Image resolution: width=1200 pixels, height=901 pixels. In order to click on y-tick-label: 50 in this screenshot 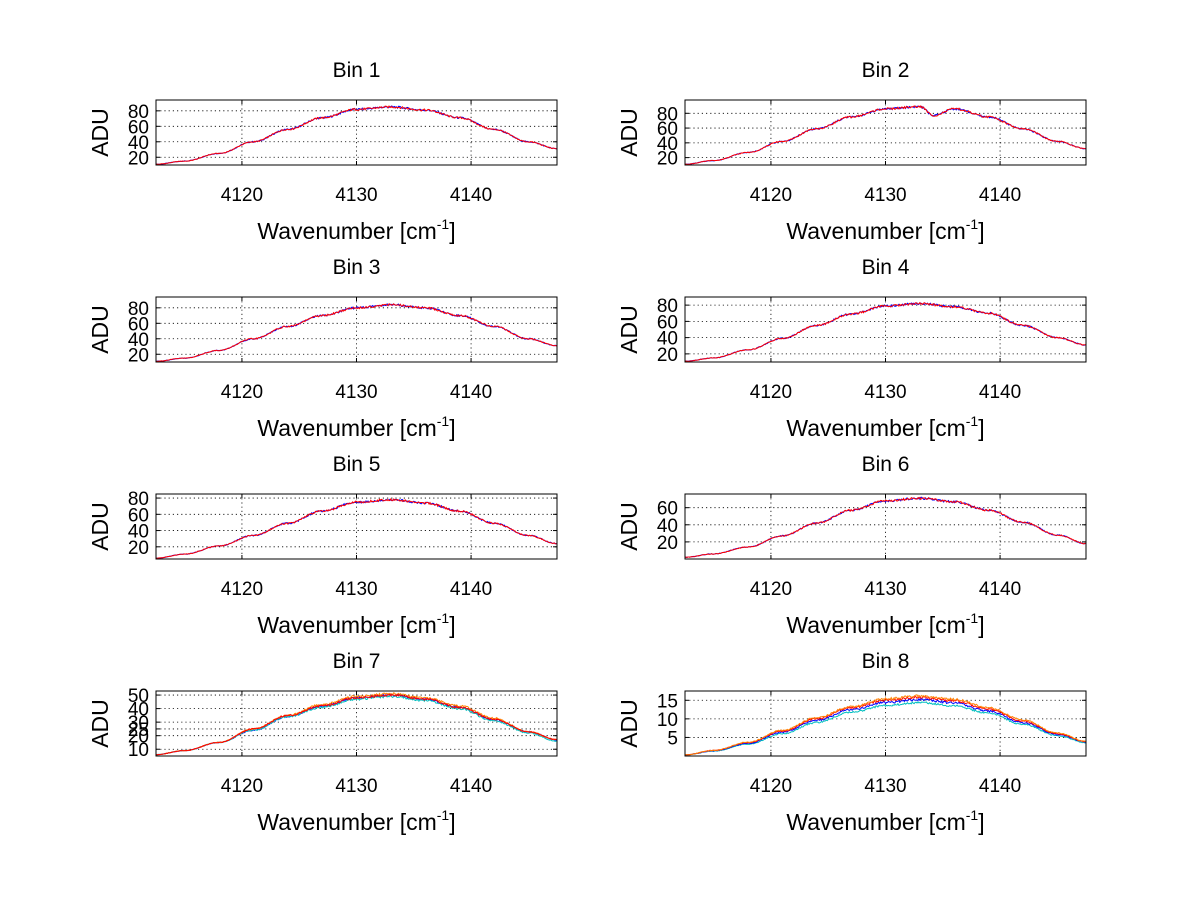, I will do `click(138, 696)`.